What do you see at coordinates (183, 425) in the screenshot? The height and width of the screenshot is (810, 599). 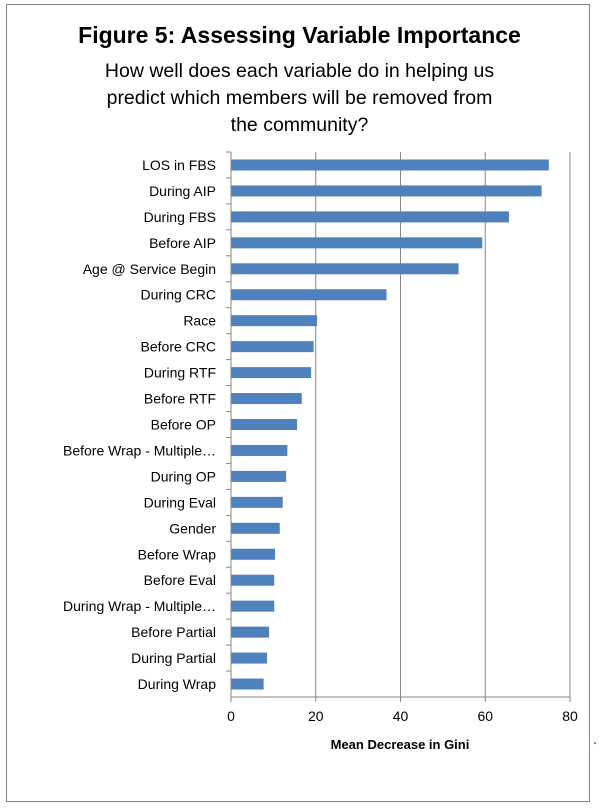 I see `category-label-11: Before OP` at bounding box center [183, 425].